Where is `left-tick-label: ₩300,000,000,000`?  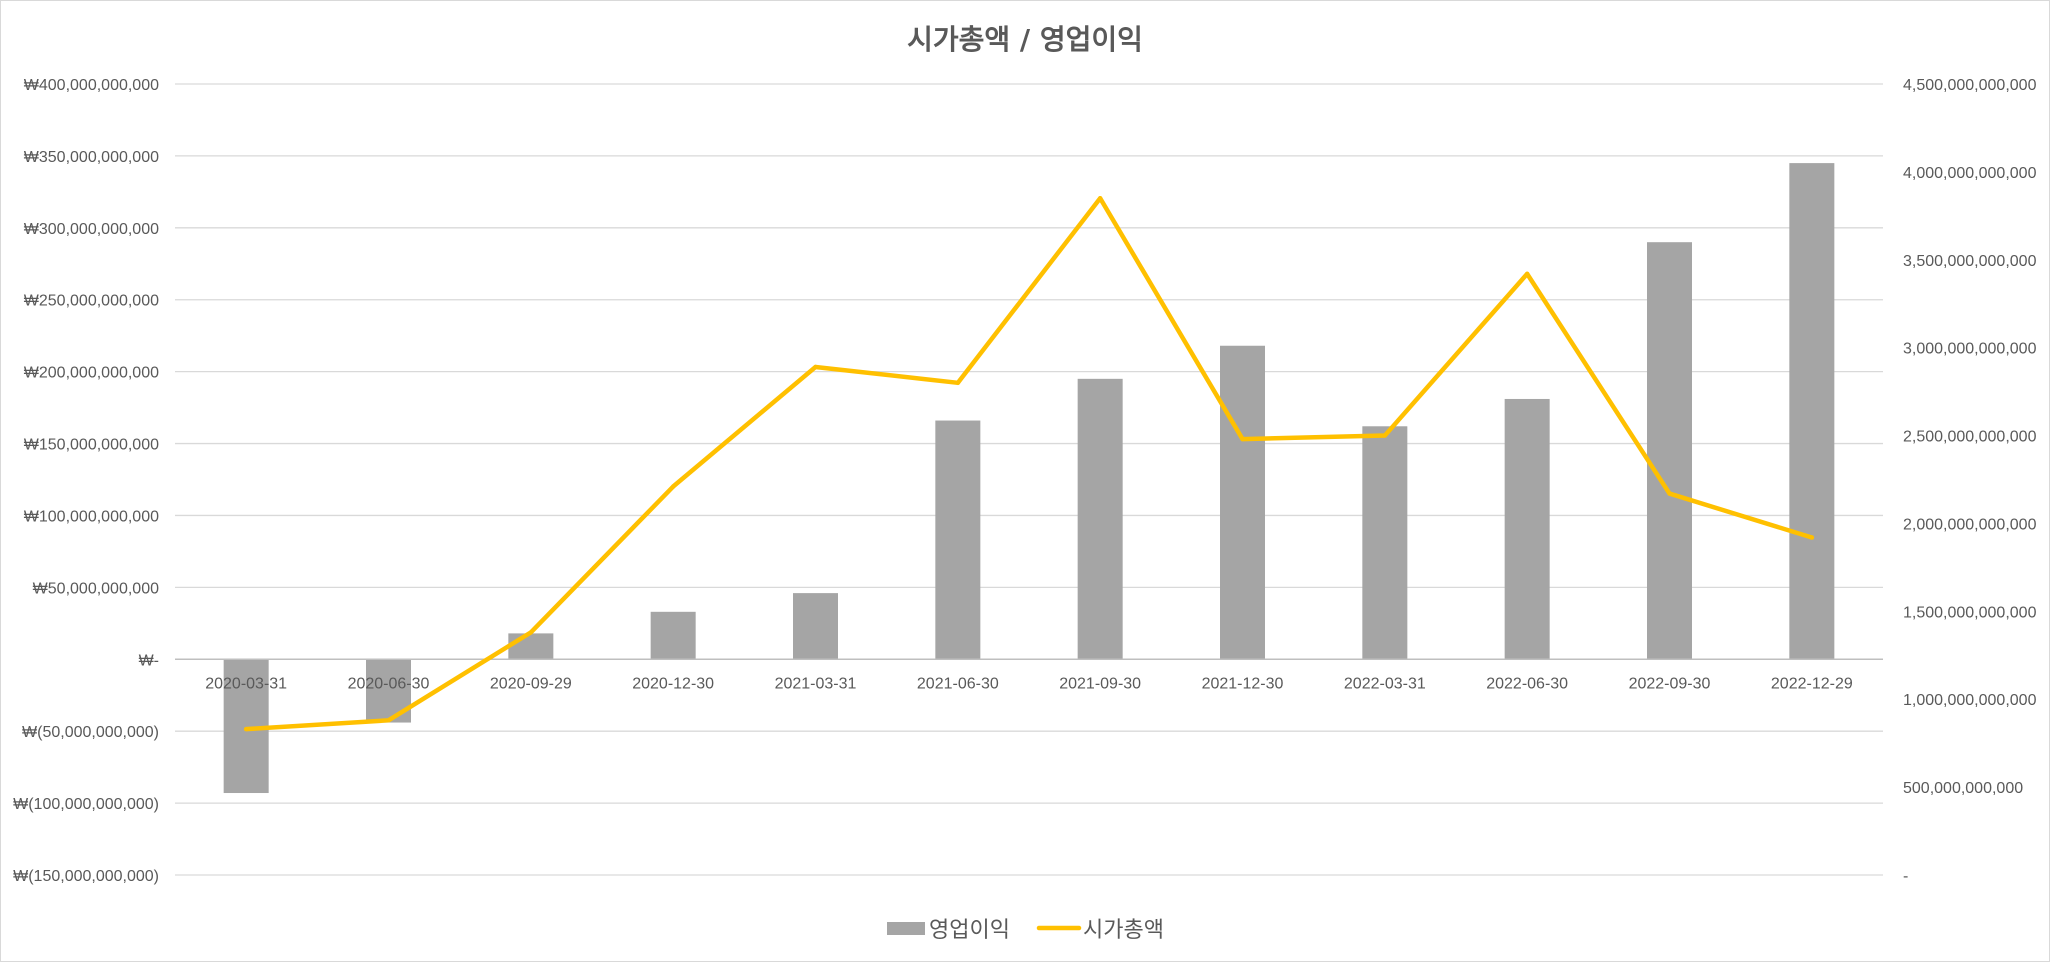 left-tick-label: ₩300,000,000,000 is located at coordinates (91, 229).